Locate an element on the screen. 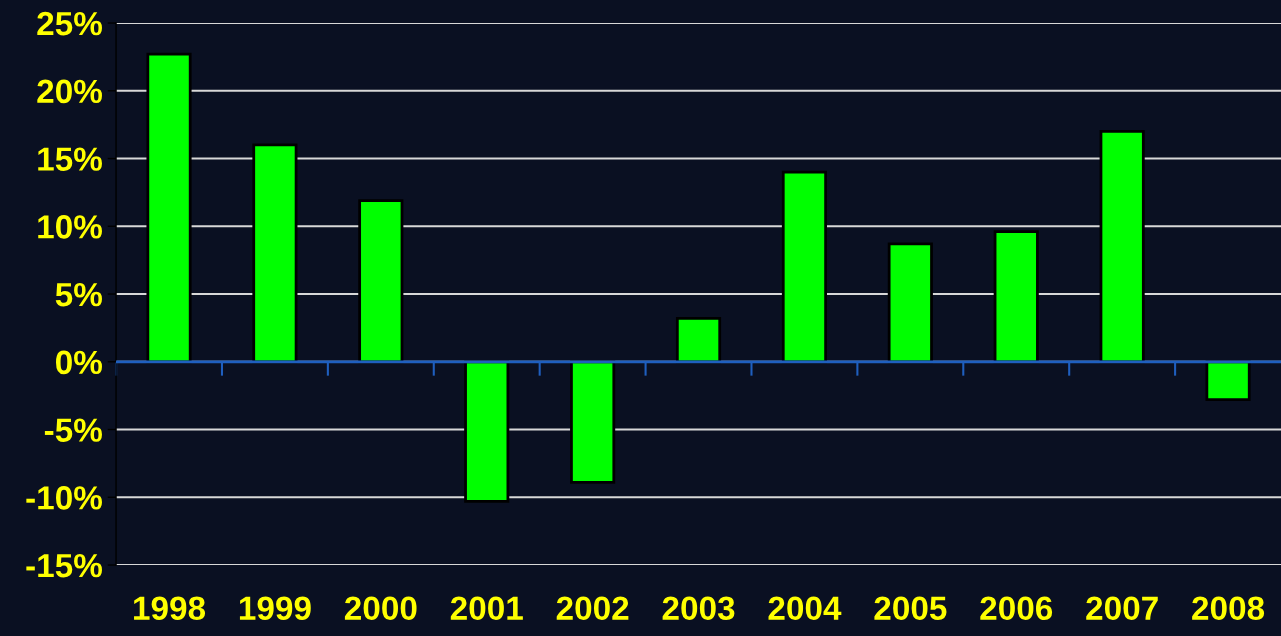 The height and width of the screenshot is (636, 1281). x-tick-label: 2005 is located at coordinates (910, 608).